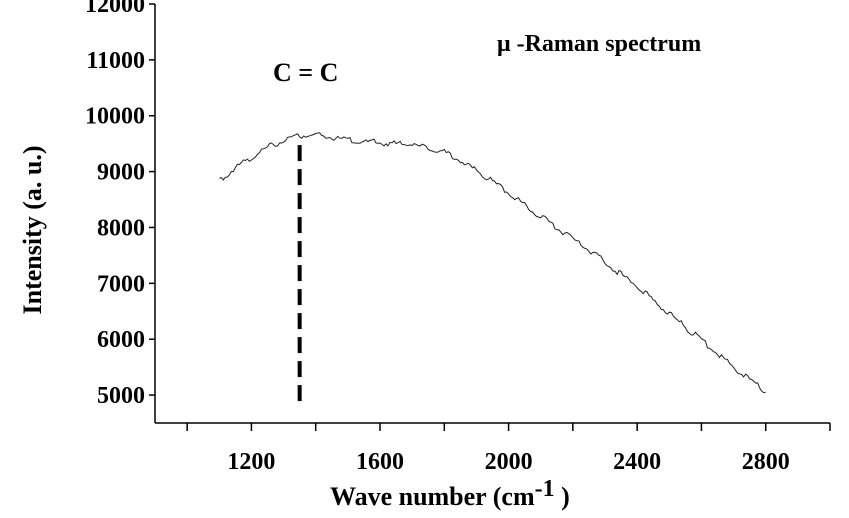 The height and width of the screenshot is (518, 849). Describe the element at coordinates (766, 462) in the screenshot. I see `x-tick-label: 2800` at that location.